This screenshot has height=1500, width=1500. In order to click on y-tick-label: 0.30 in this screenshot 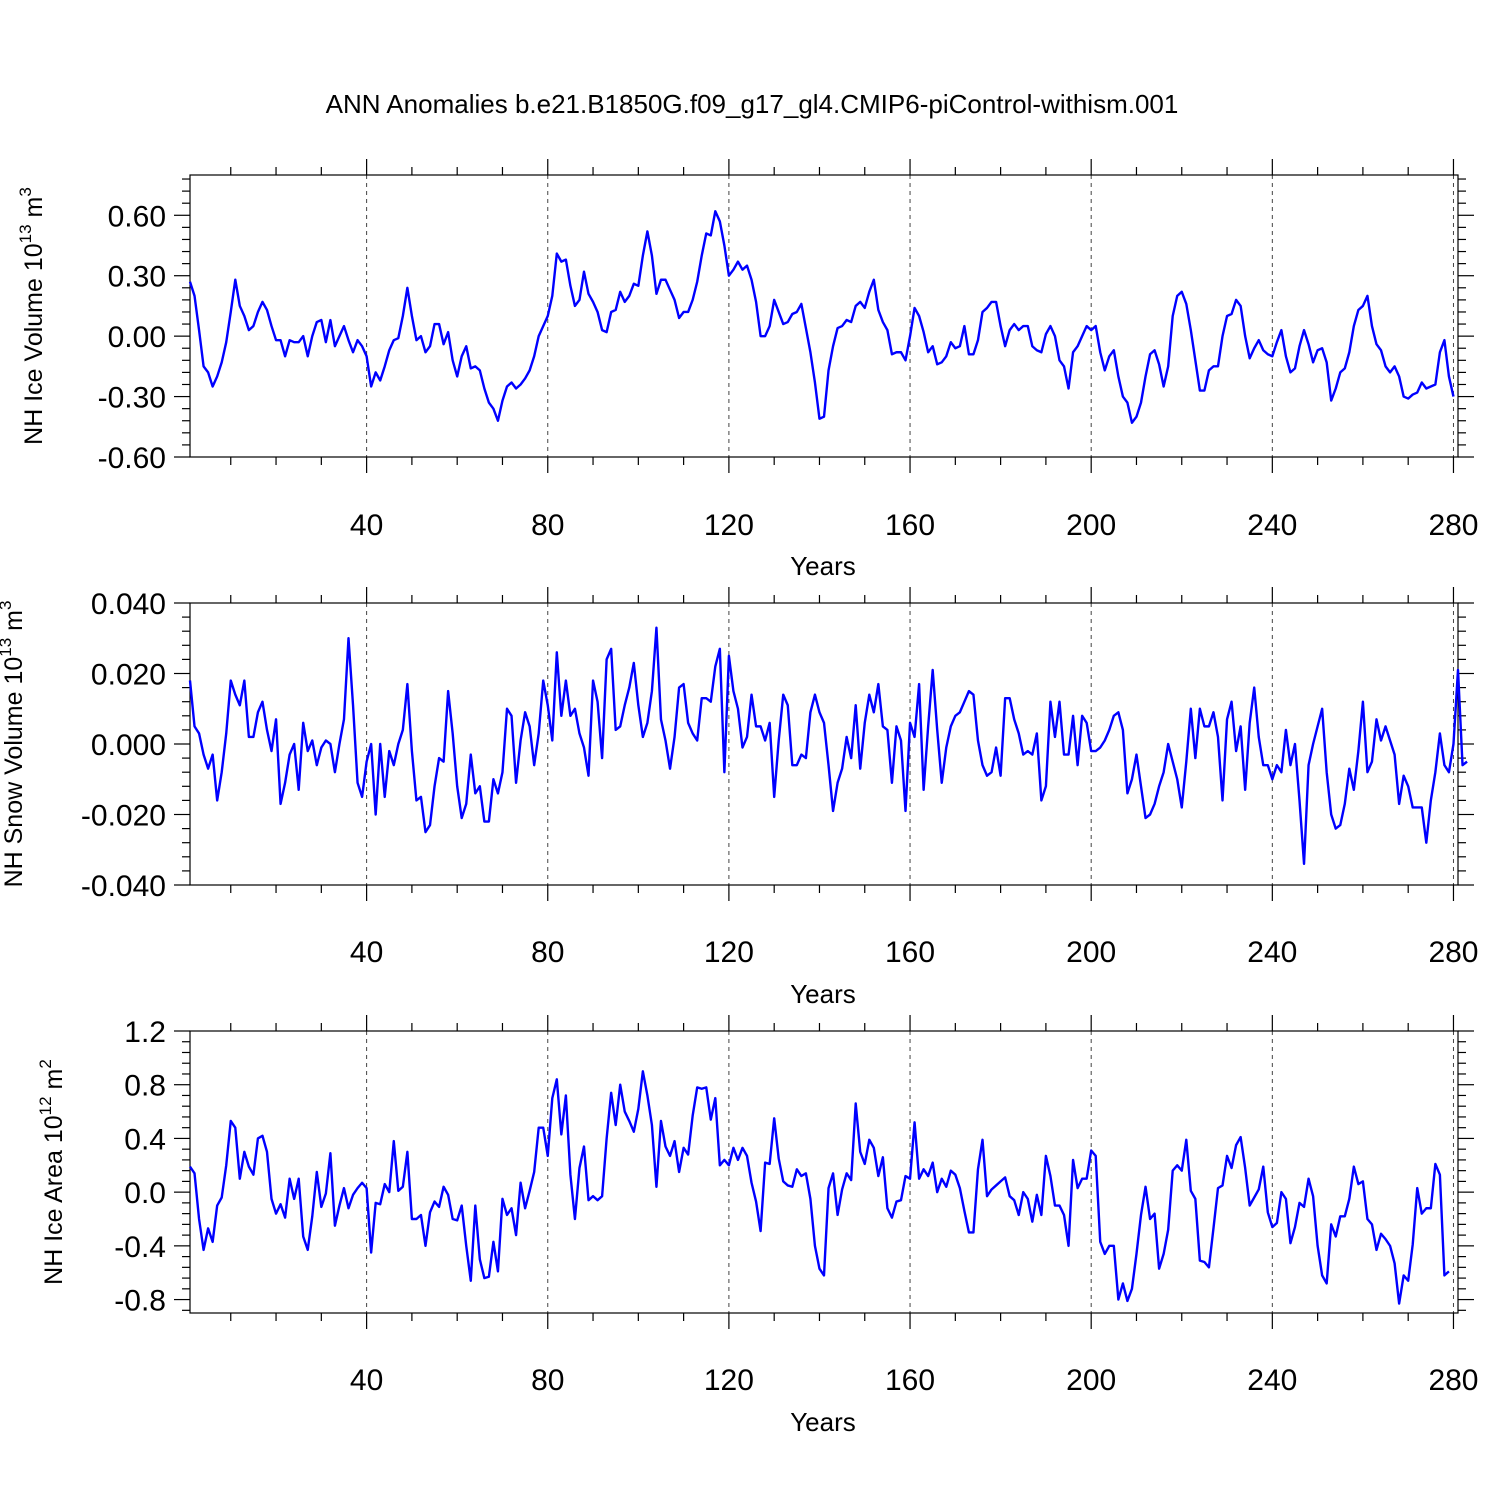, I will do `click(137, 277)`.